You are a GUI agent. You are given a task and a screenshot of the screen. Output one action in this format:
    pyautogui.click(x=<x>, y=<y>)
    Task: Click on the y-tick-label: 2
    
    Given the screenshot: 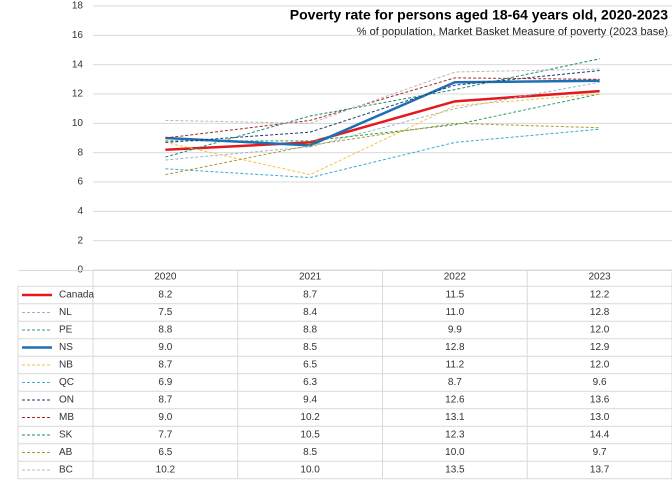 What is the action you would take?
    pyautogui.click(x=80, y=240)
    